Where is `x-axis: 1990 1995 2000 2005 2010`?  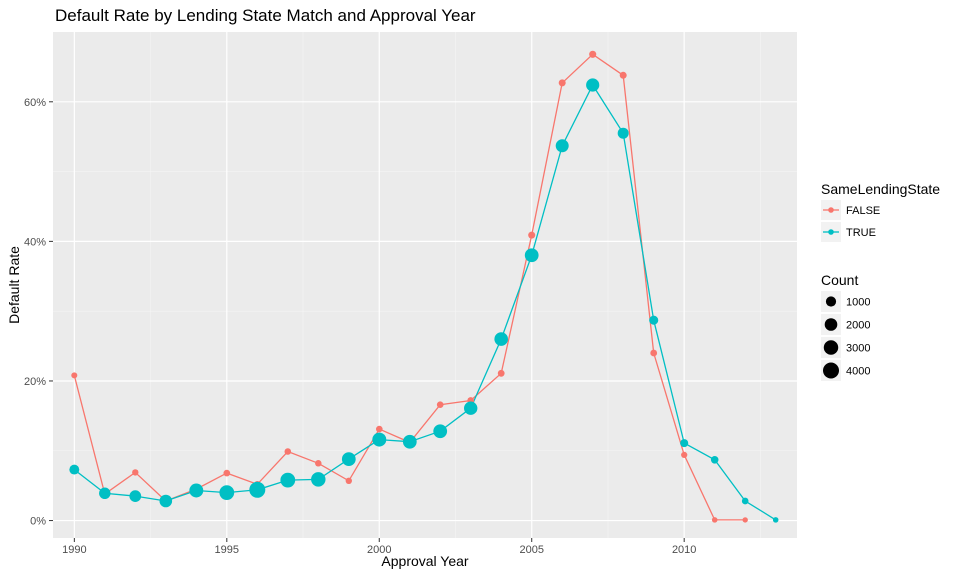 x-axis: 1990 1995 2000 2005 2010 is located at coordinates (379, 547).